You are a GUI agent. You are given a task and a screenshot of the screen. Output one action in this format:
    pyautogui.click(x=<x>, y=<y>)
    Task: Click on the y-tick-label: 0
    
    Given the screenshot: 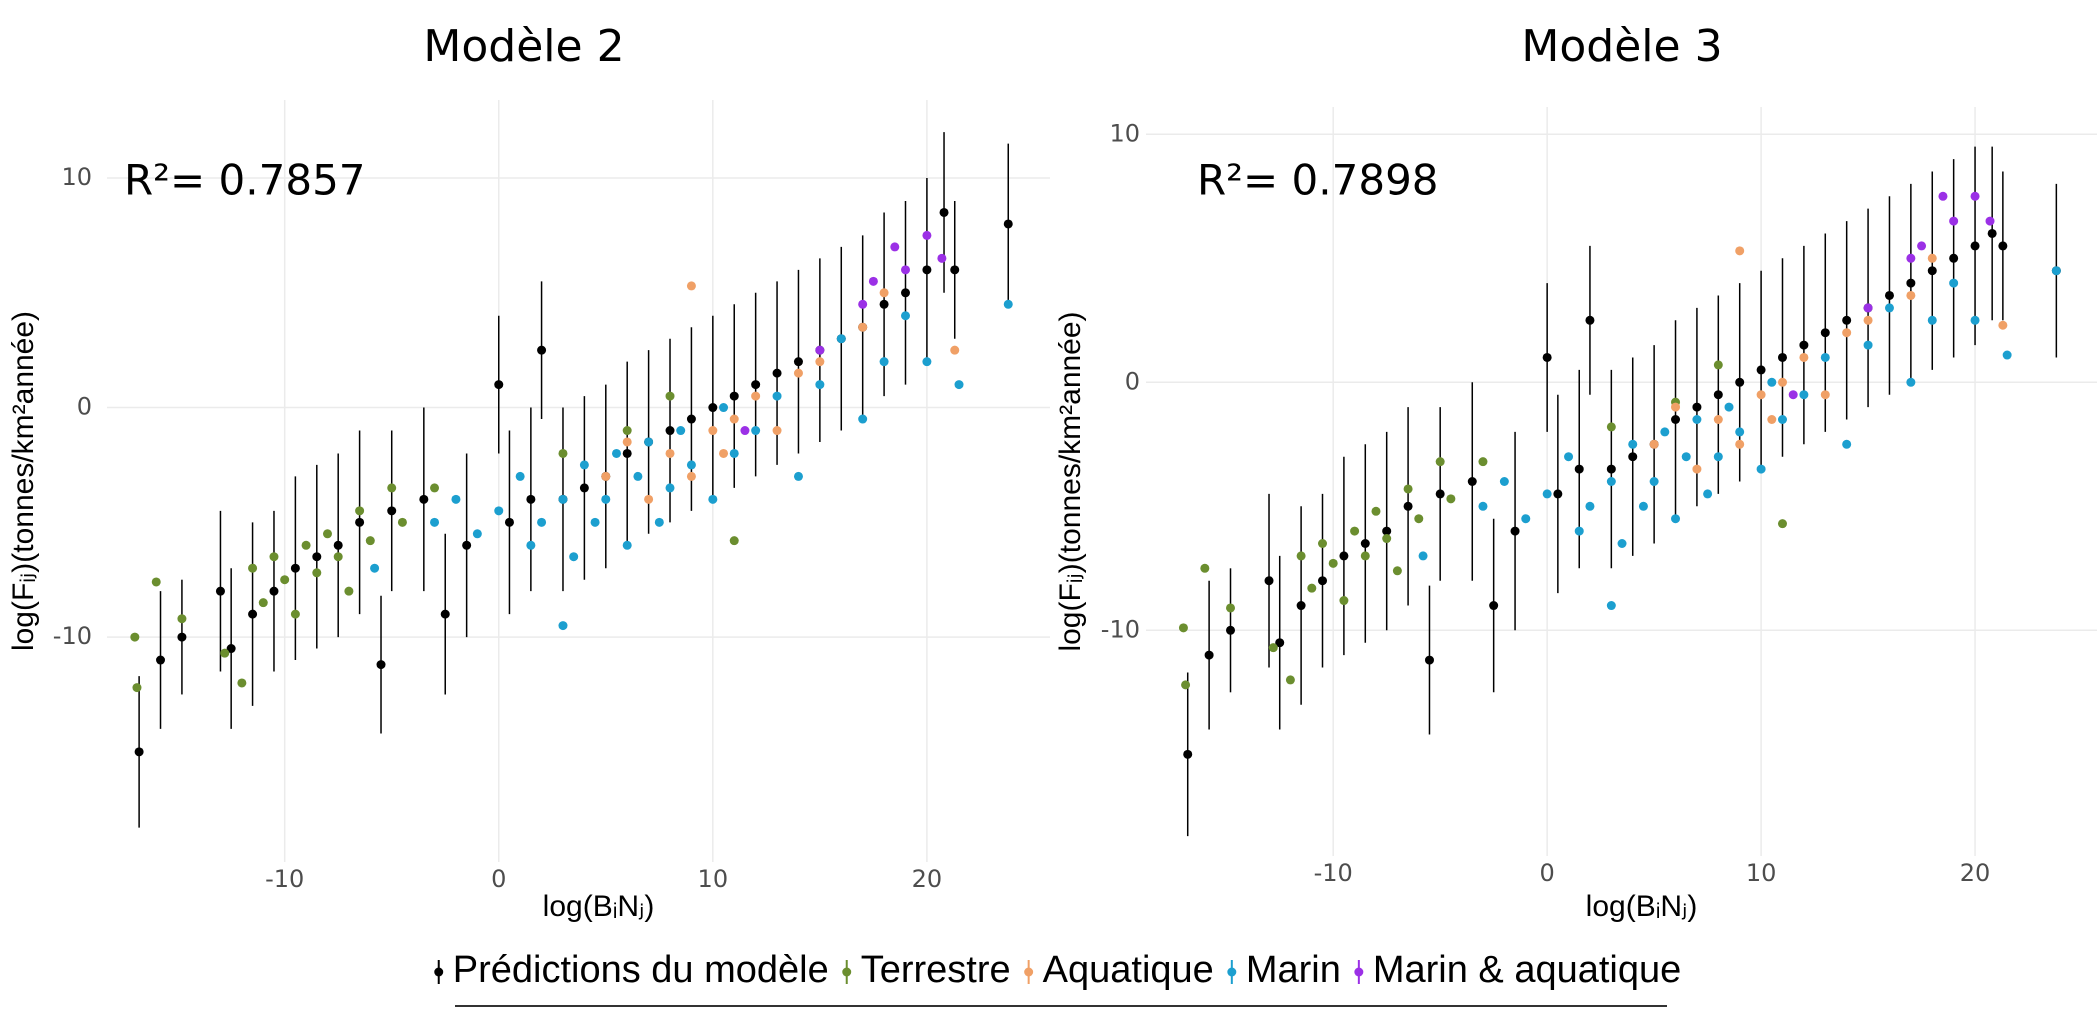 What is the action you would take?
    pyautogui.click(x=1132, y=381)
    